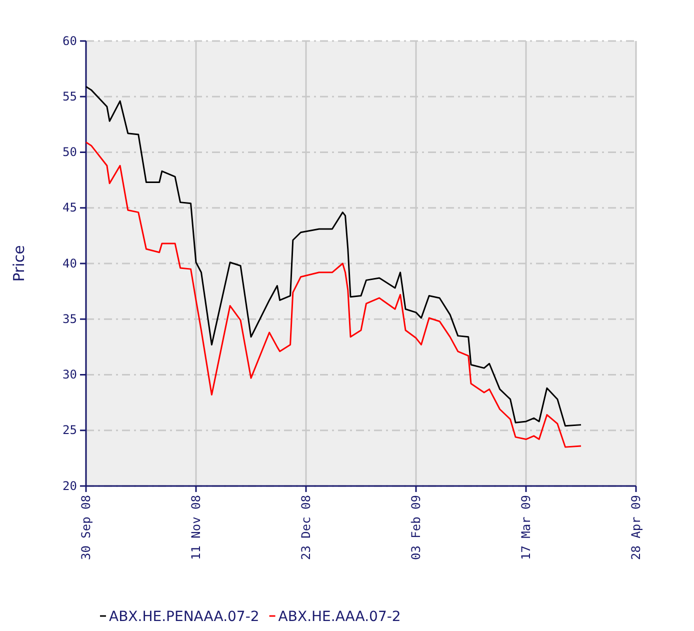  I want to click on y-tick-label: 35, so click(69, 319).